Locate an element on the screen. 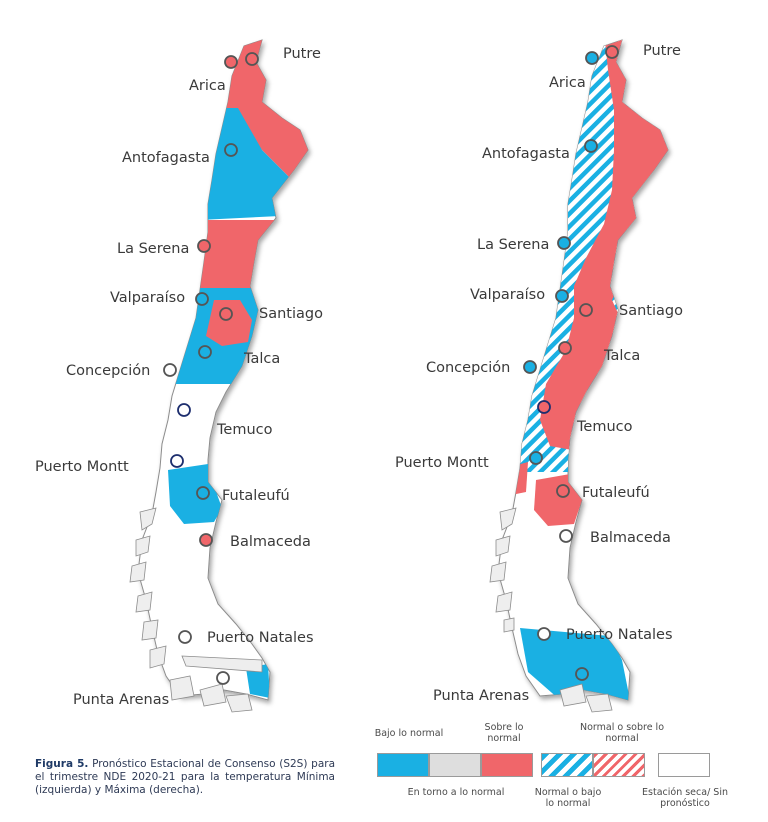 This screenshot has width=768, height=822. legend-swatch-normal-below is located at coordinates (567, 765).